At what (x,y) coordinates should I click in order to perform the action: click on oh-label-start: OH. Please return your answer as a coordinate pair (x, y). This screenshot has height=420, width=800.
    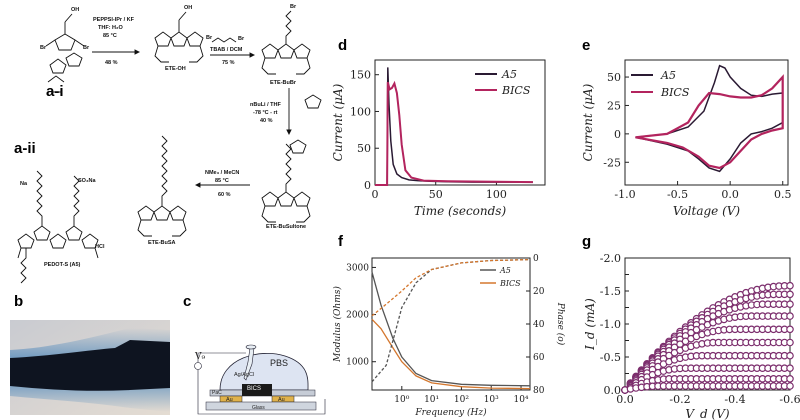
    Looking at the image, I should click on (75, 10).